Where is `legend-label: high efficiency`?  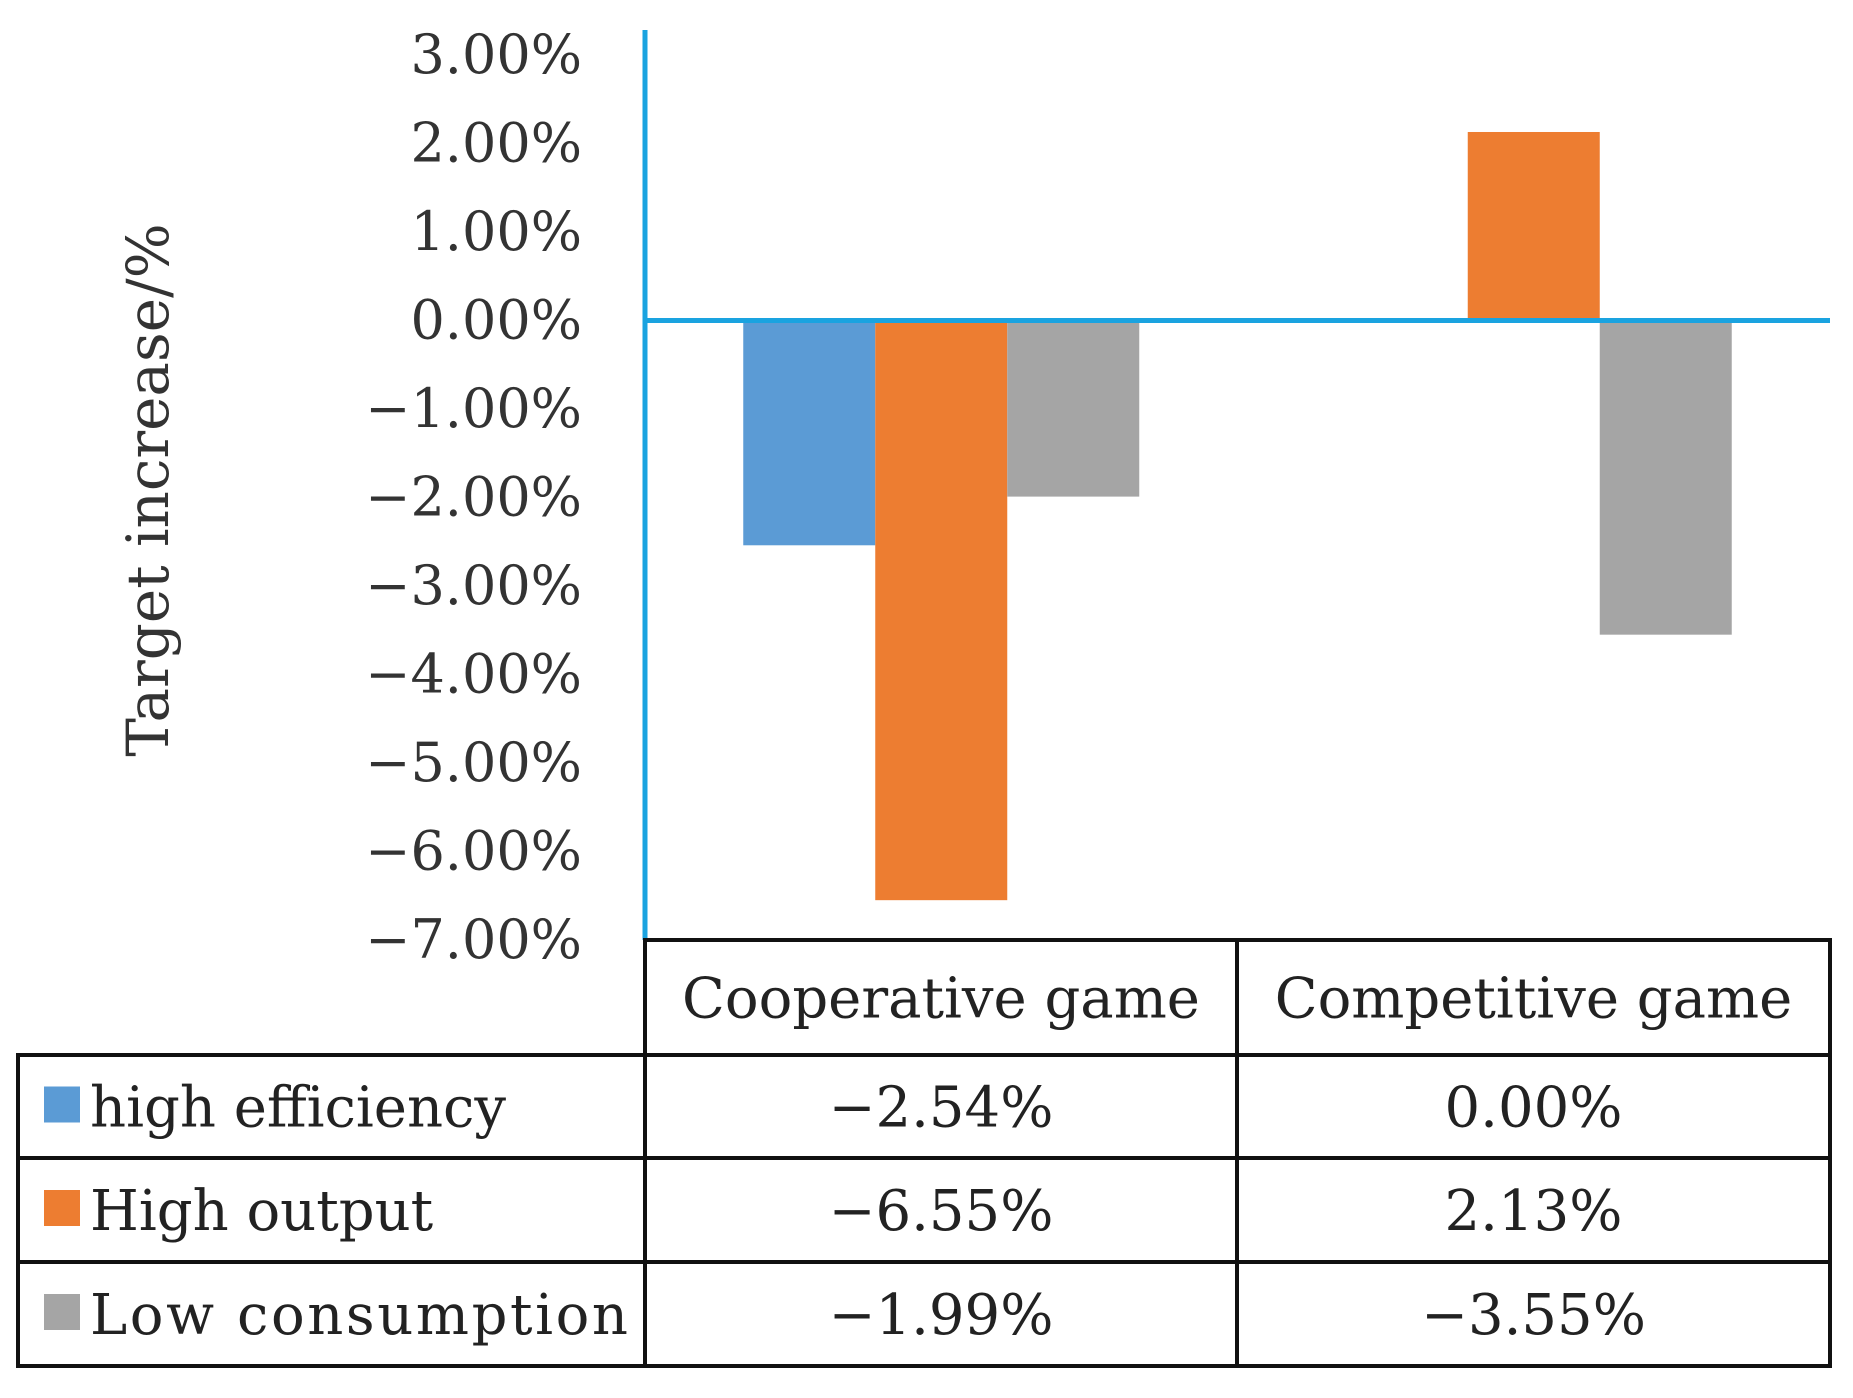
legend-label: high efficiency is located at coordinates (298, 1108).